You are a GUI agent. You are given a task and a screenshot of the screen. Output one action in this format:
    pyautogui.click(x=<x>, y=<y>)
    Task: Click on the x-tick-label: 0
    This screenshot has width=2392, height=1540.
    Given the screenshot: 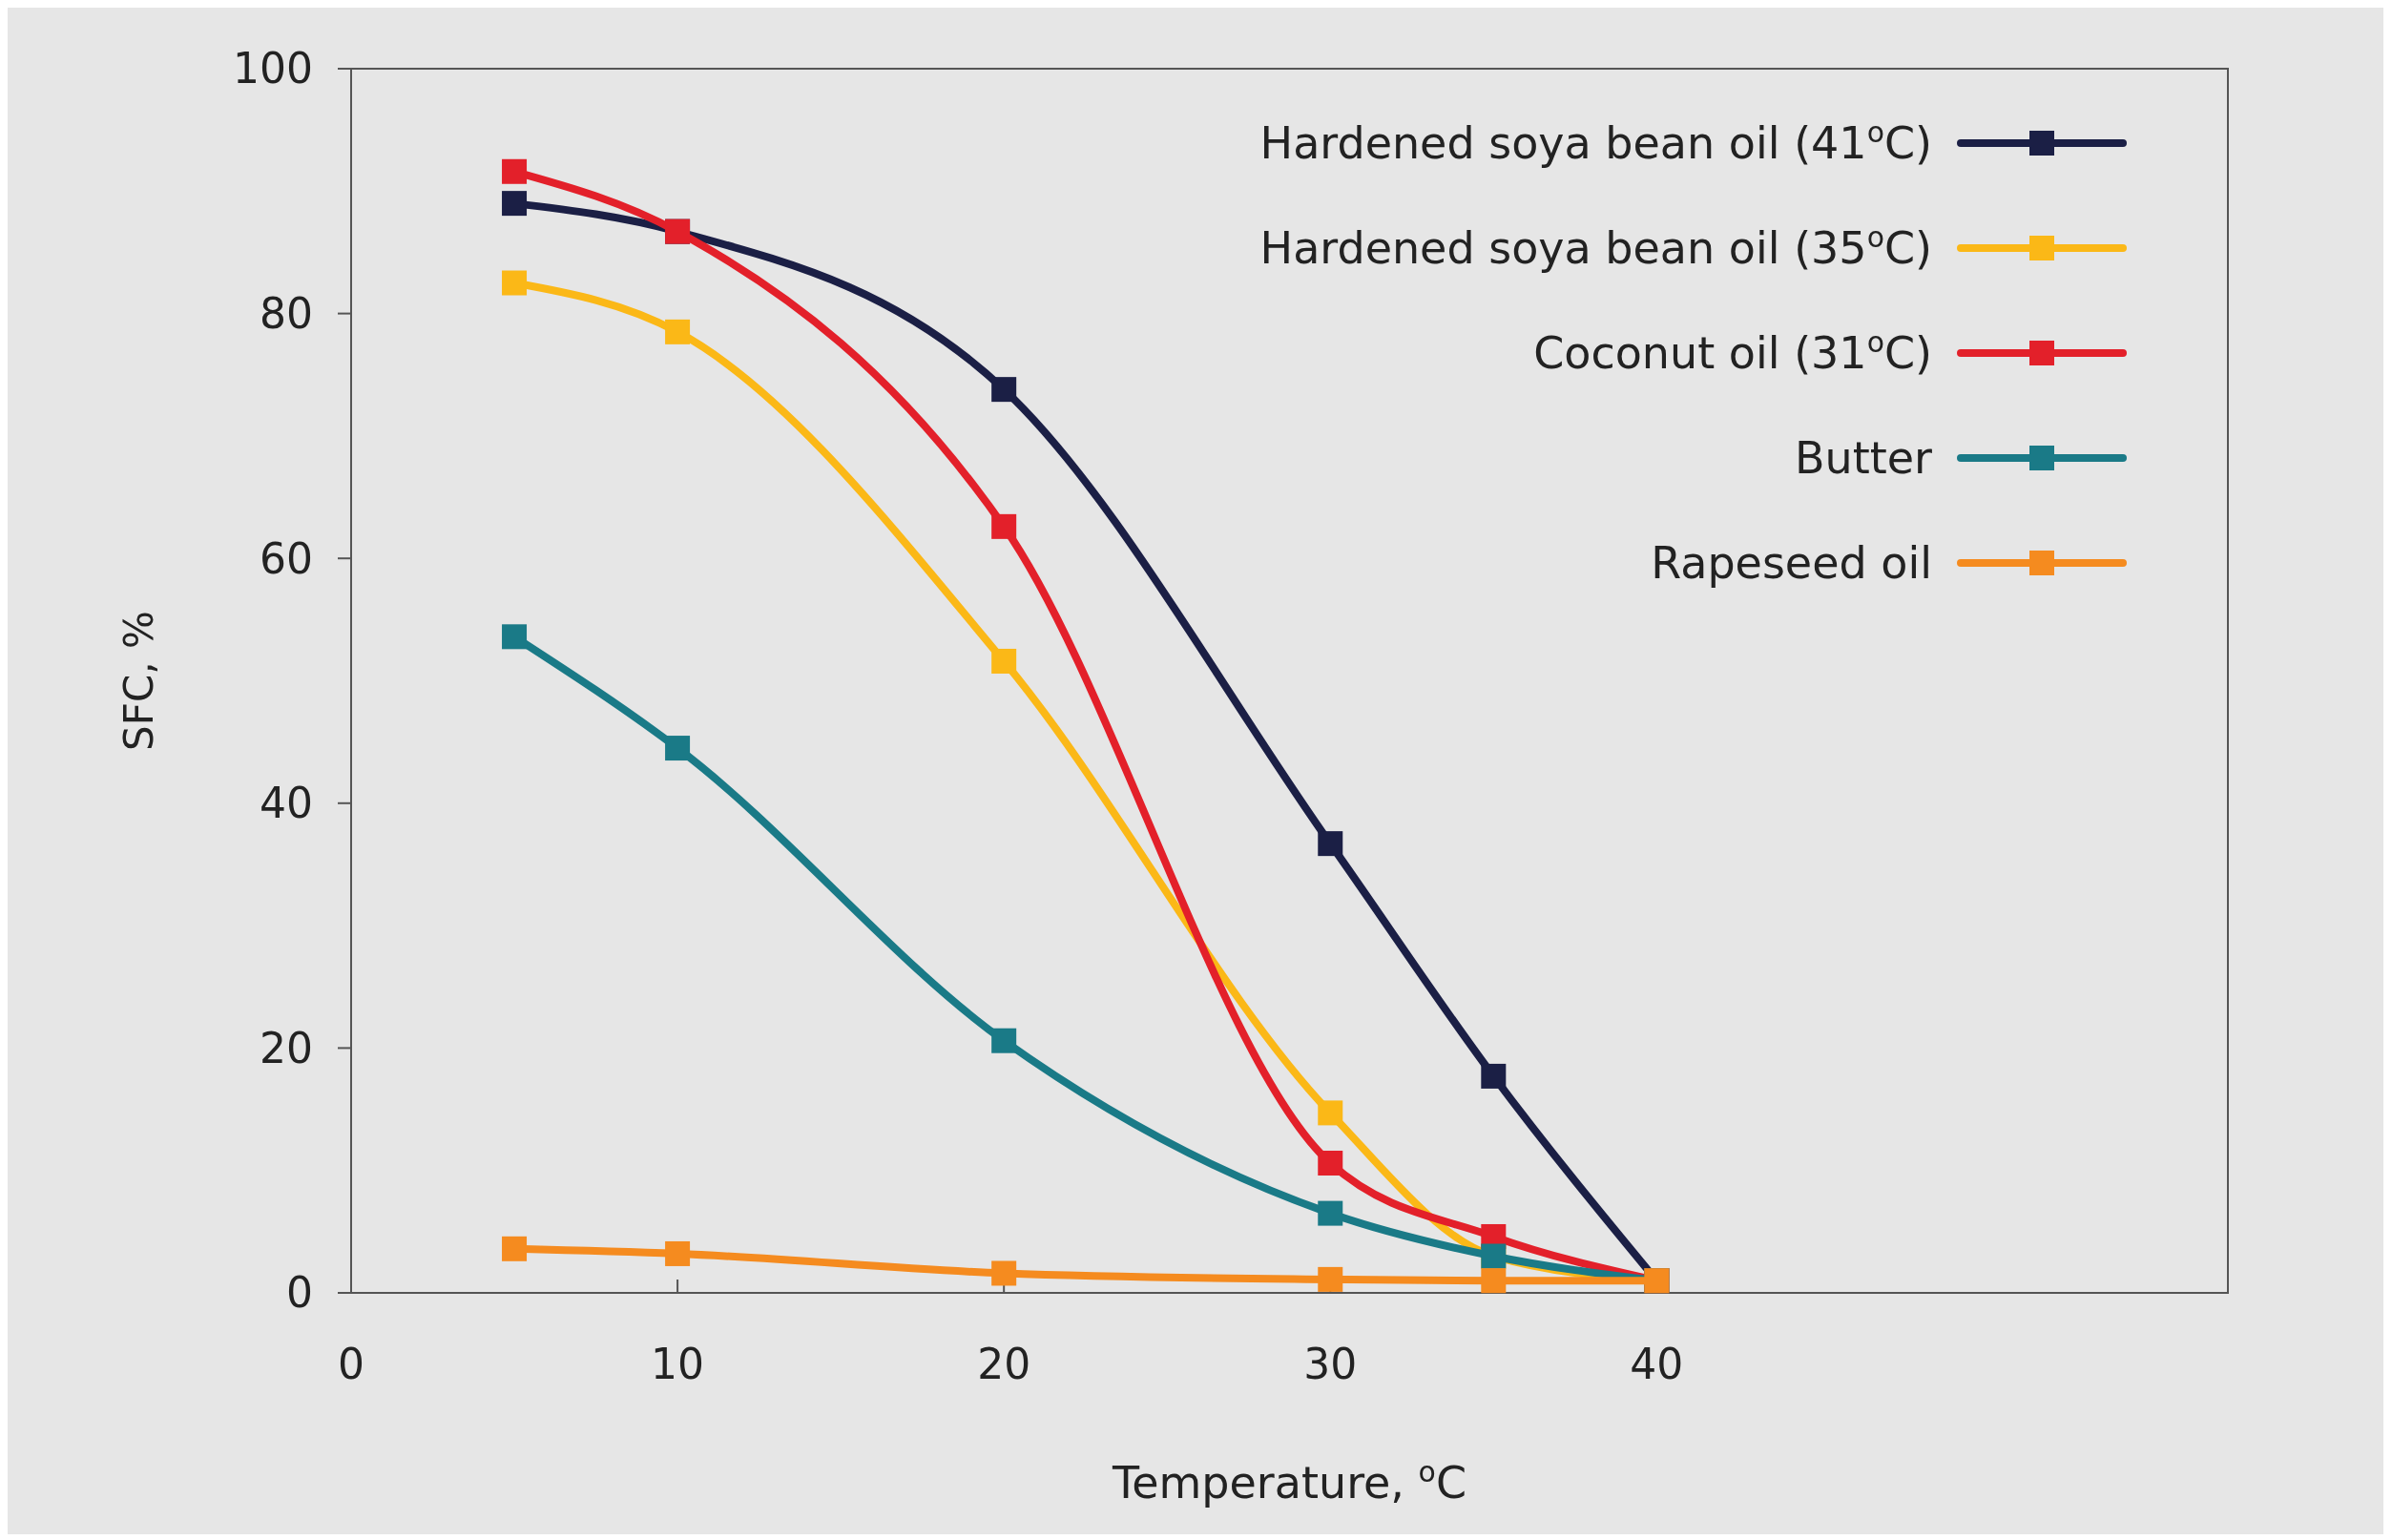 What is the action you would take?
    pyautogui.click(x=351, y=1364)
    